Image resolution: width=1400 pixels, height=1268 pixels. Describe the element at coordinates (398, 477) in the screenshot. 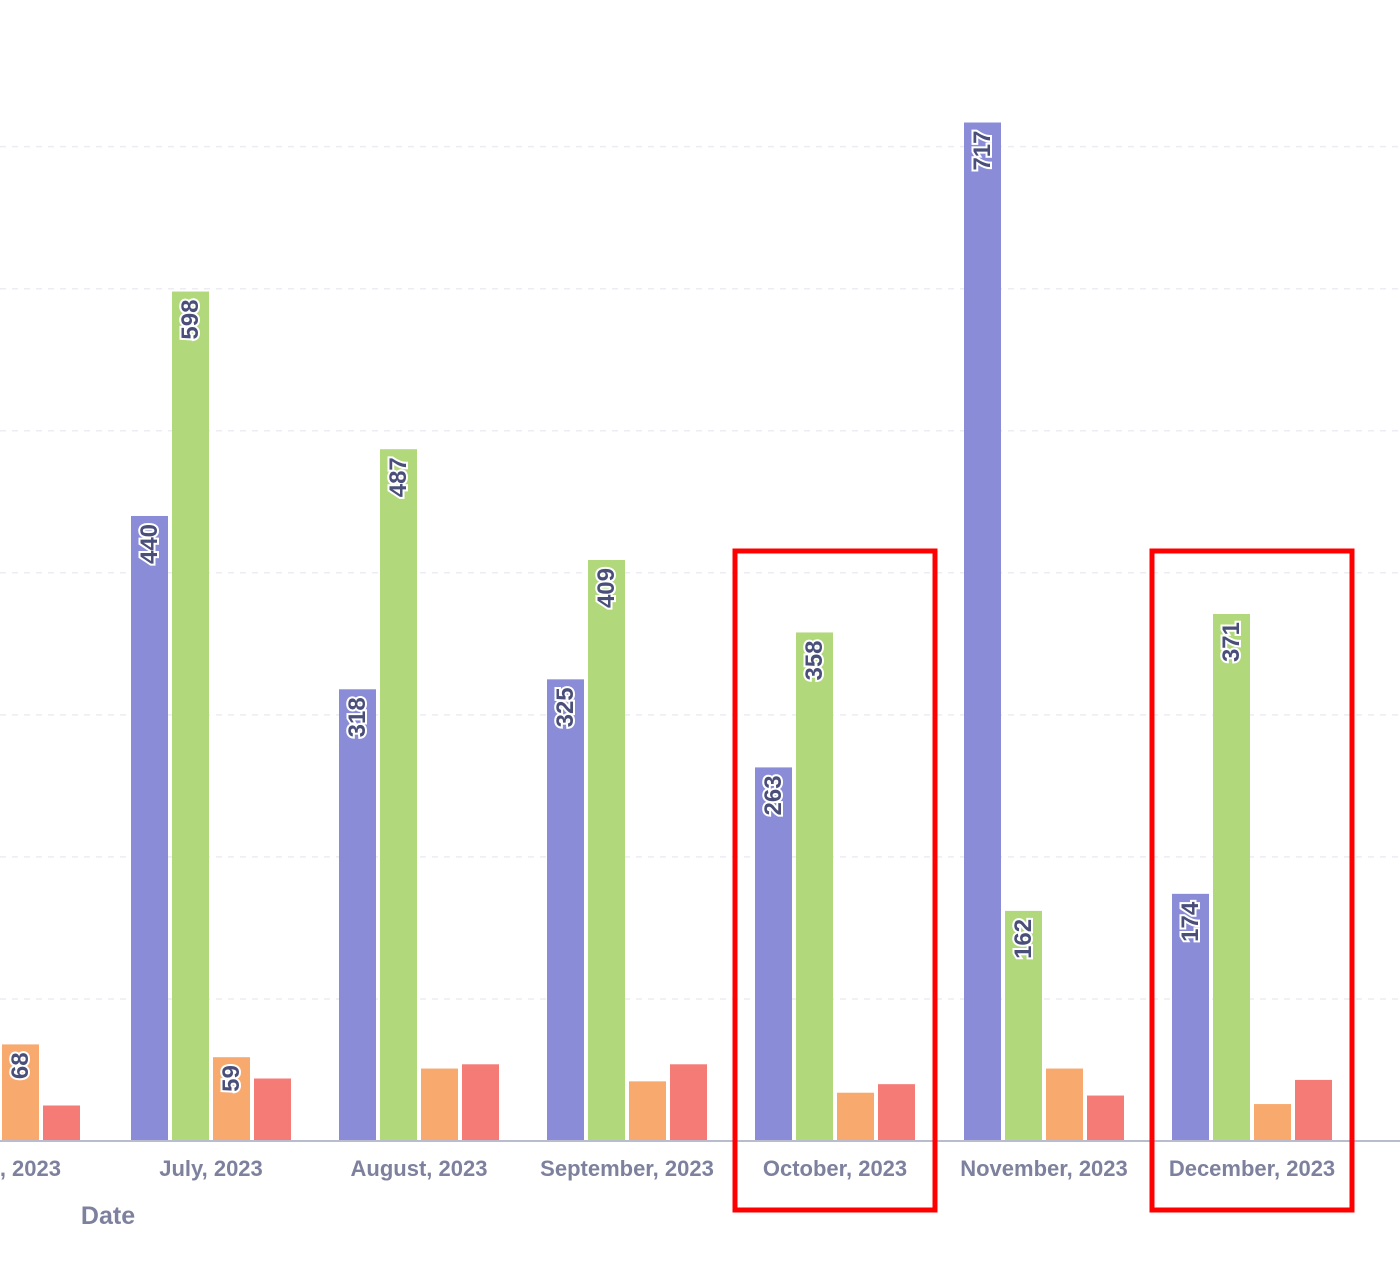

I see `bar-label-2-1: 487` at that location.